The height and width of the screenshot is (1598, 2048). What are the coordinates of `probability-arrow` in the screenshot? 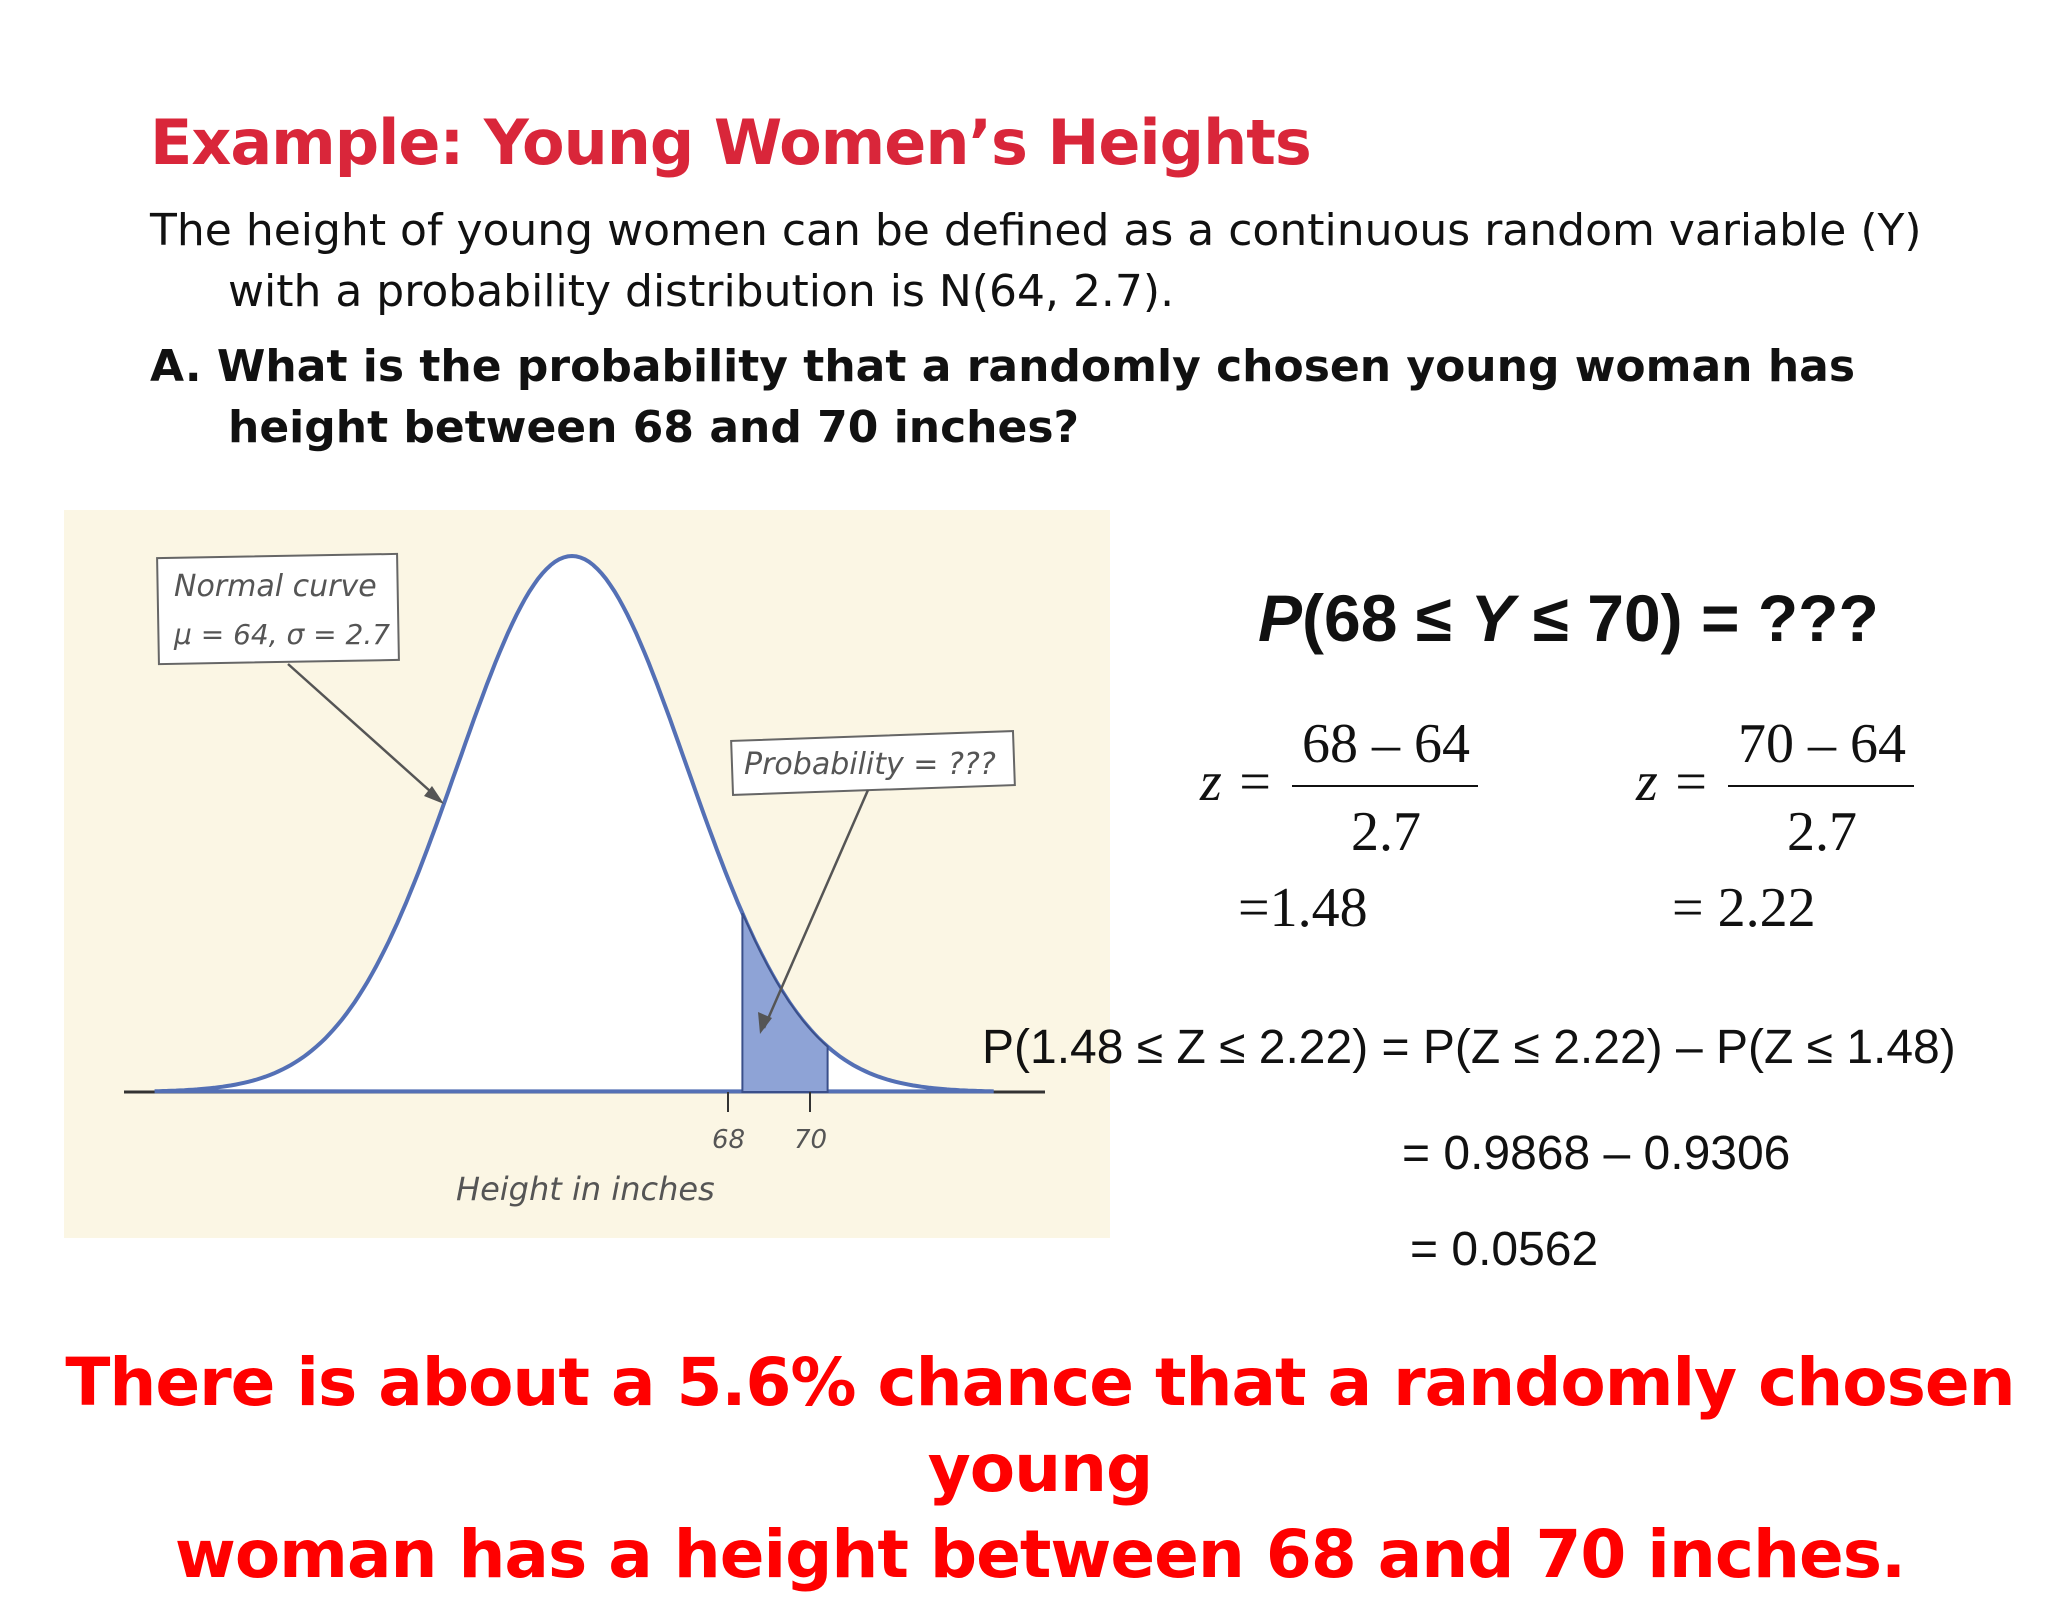 It's located at (816, 909).